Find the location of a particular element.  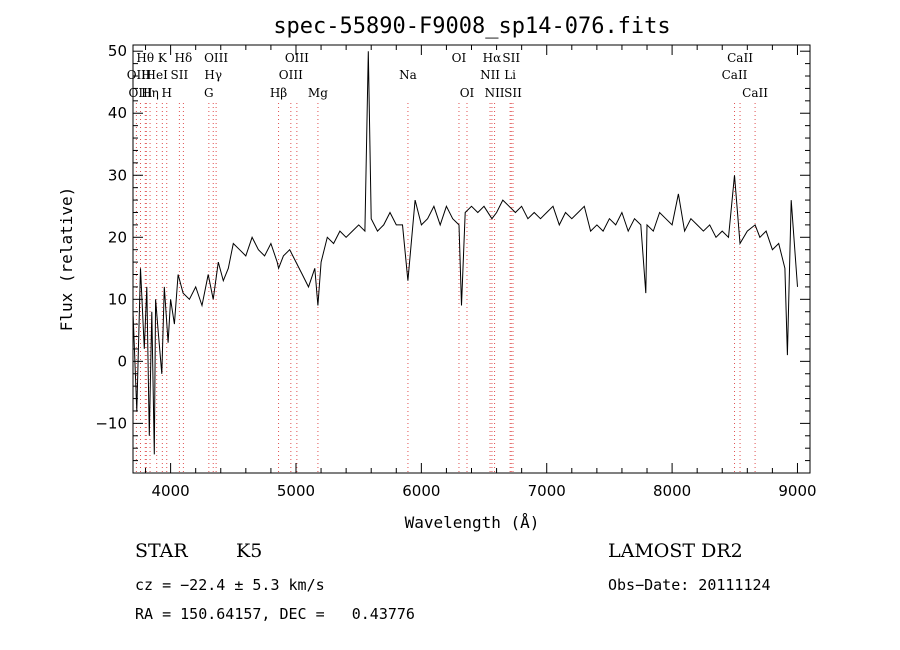

x-tick-label: 8000 is located at coordinates (672, 491).